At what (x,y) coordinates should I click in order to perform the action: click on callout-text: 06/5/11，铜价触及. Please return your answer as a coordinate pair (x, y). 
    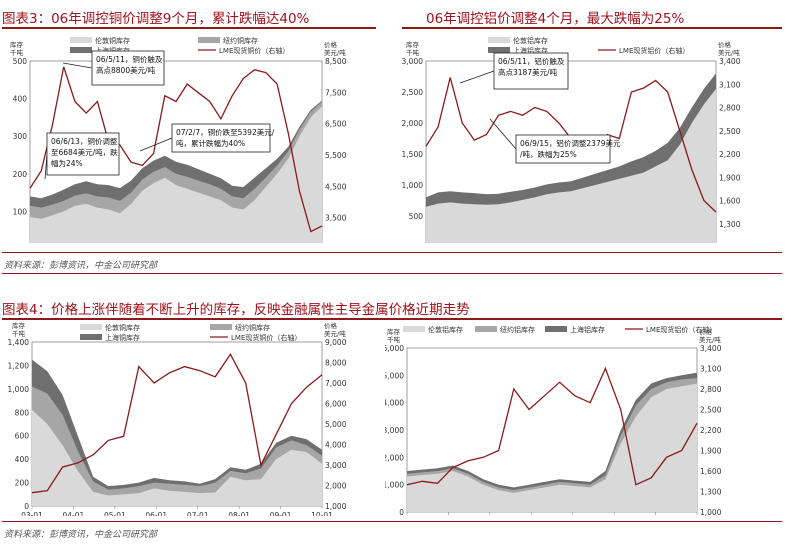
    Looking at the image, I should click on (129, 59).